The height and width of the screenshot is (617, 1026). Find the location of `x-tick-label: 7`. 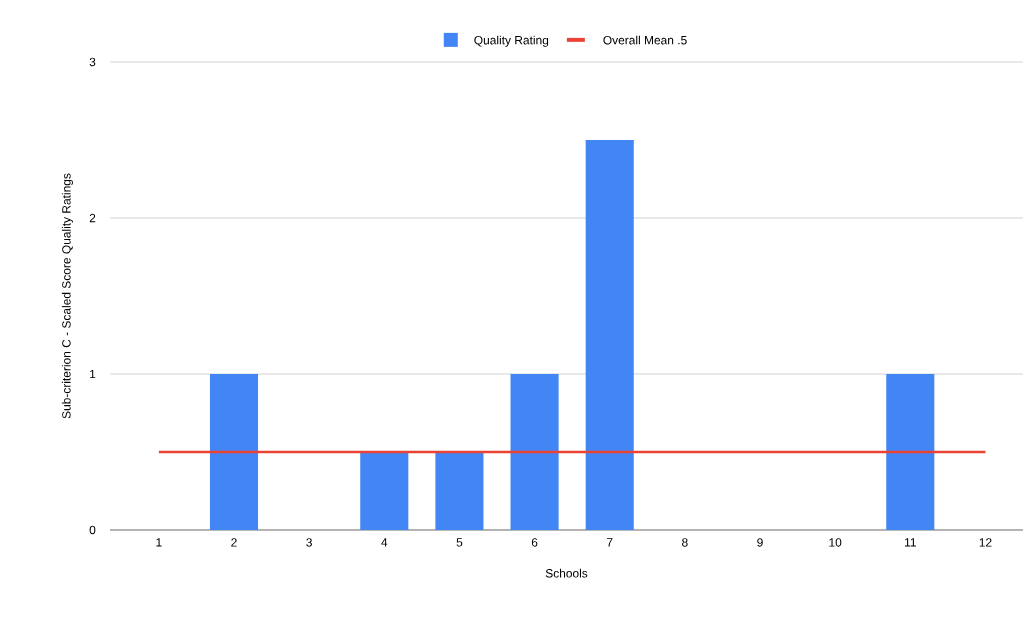

x-tick-label: 7 is located at coordinates (610, 542).